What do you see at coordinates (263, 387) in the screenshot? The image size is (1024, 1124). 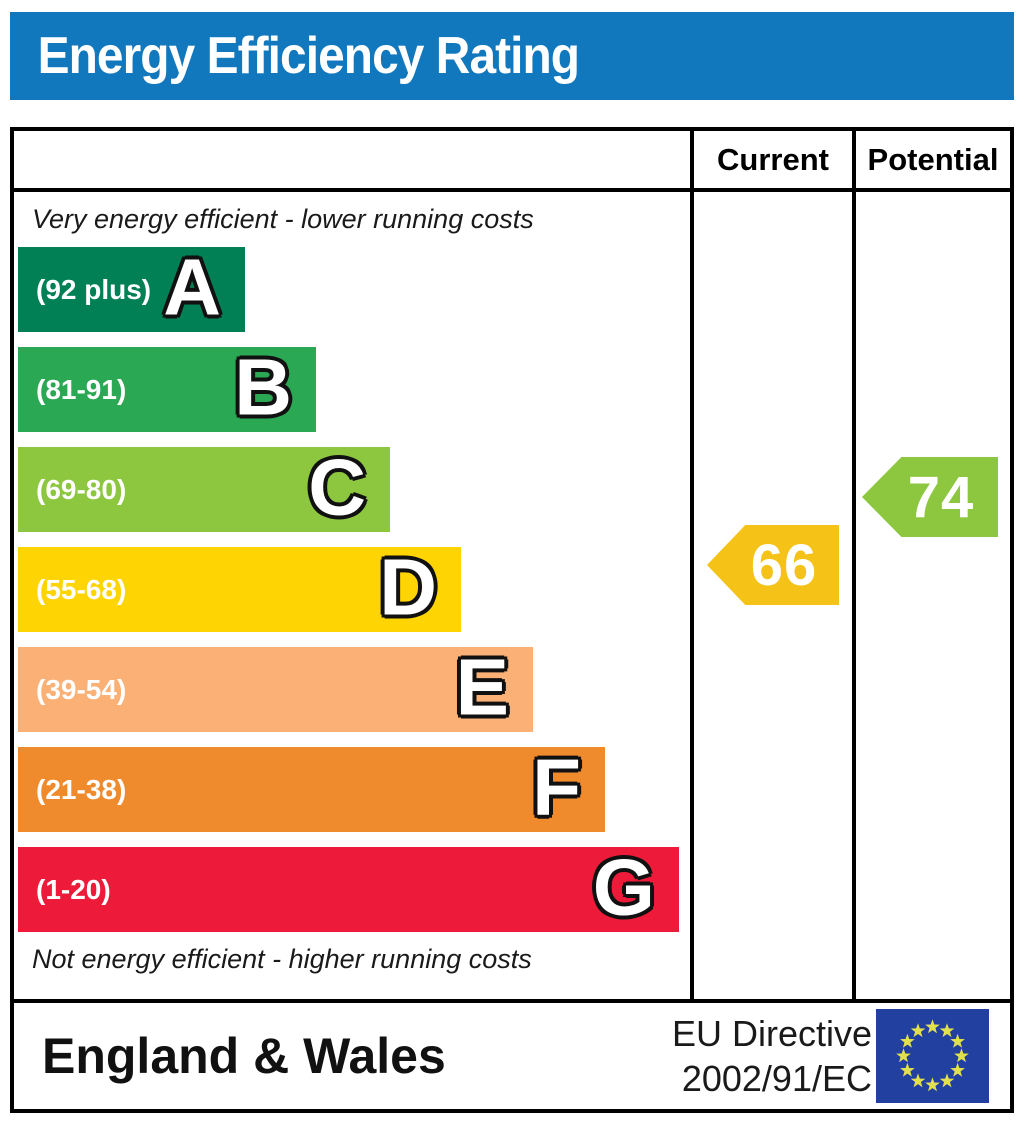 I see `band-letter: B` at bounding box center [263, 387].